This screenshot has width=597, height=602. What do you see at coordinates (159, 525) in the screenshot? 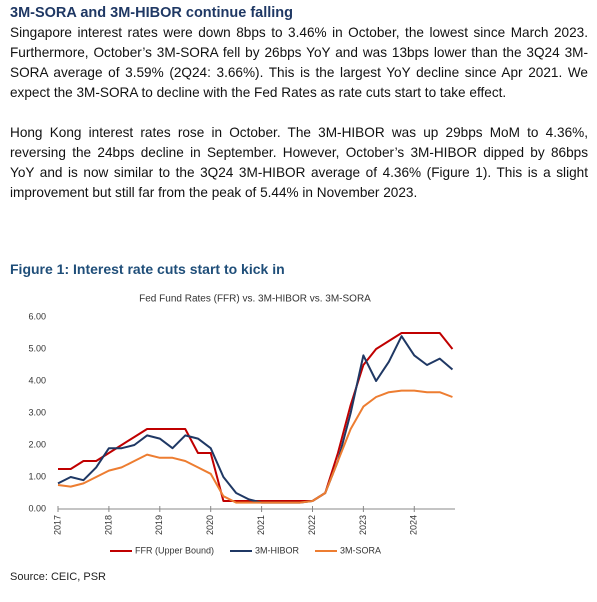
I see `x-tick-label: 2019` at bounding box center [159, 525].